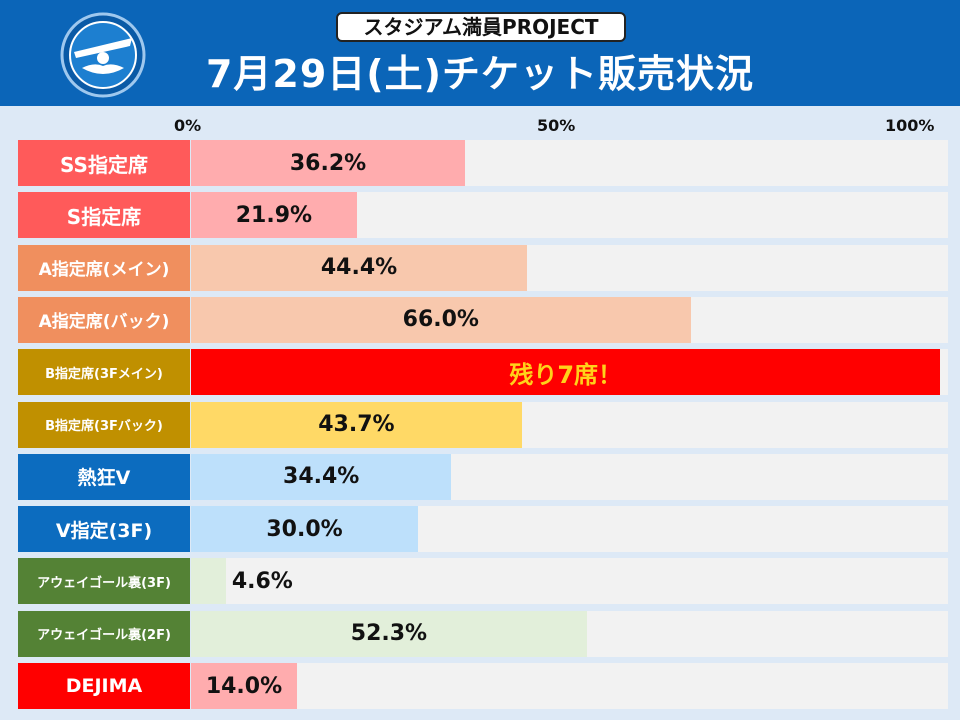 The width and height of the screenshot is (960, 720). I want to click on chart-row: DEJIMA 14.0%, so click(483, 686).